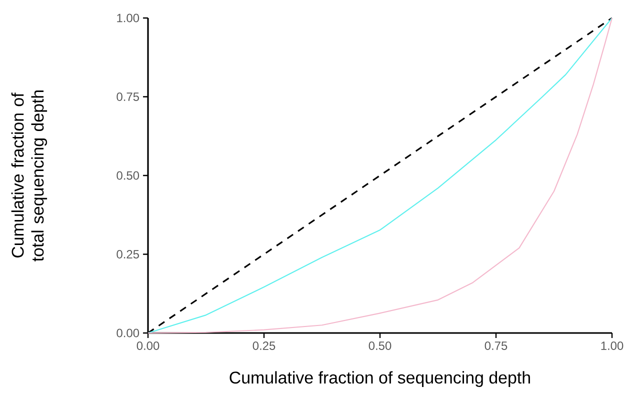 Image resolution: width=632 pixels, height=406 pixels. What do you see at coordinates (29, 176) in the screenshot?
I see `y-axis-title: Cumulative fraction of total sequencing depth` at bounding box center [29, 176].